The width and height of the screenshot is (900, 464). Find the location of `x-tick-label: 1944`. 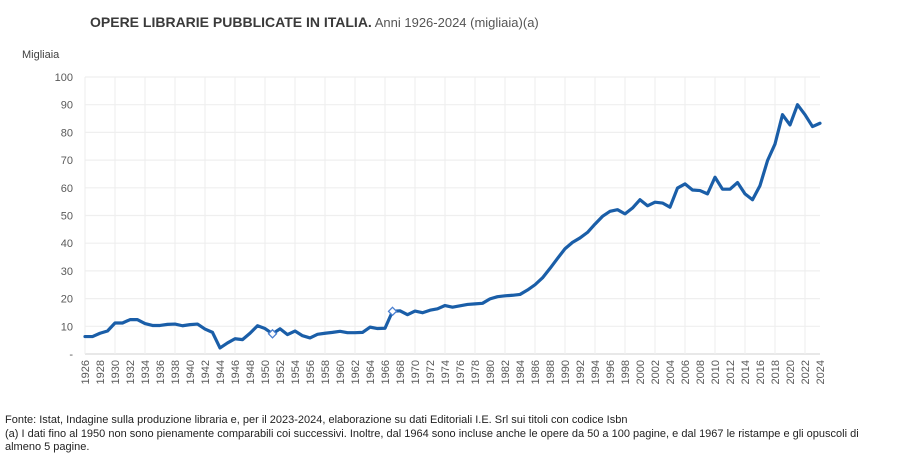

x-tick-label: 1944 is located at coordinates (221, 372).